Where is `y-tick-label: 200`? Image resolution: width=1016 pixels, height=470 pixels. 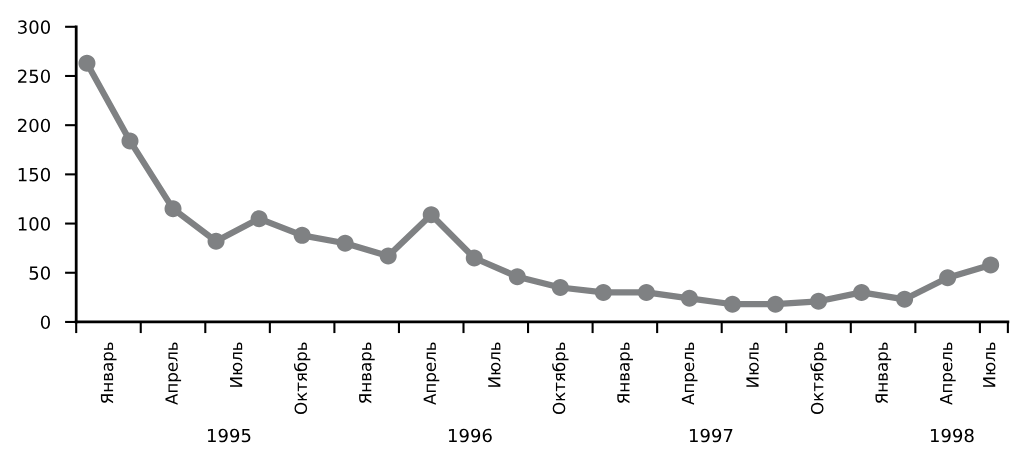 y-tick-label: 200 is located at coordinates (34, 125).